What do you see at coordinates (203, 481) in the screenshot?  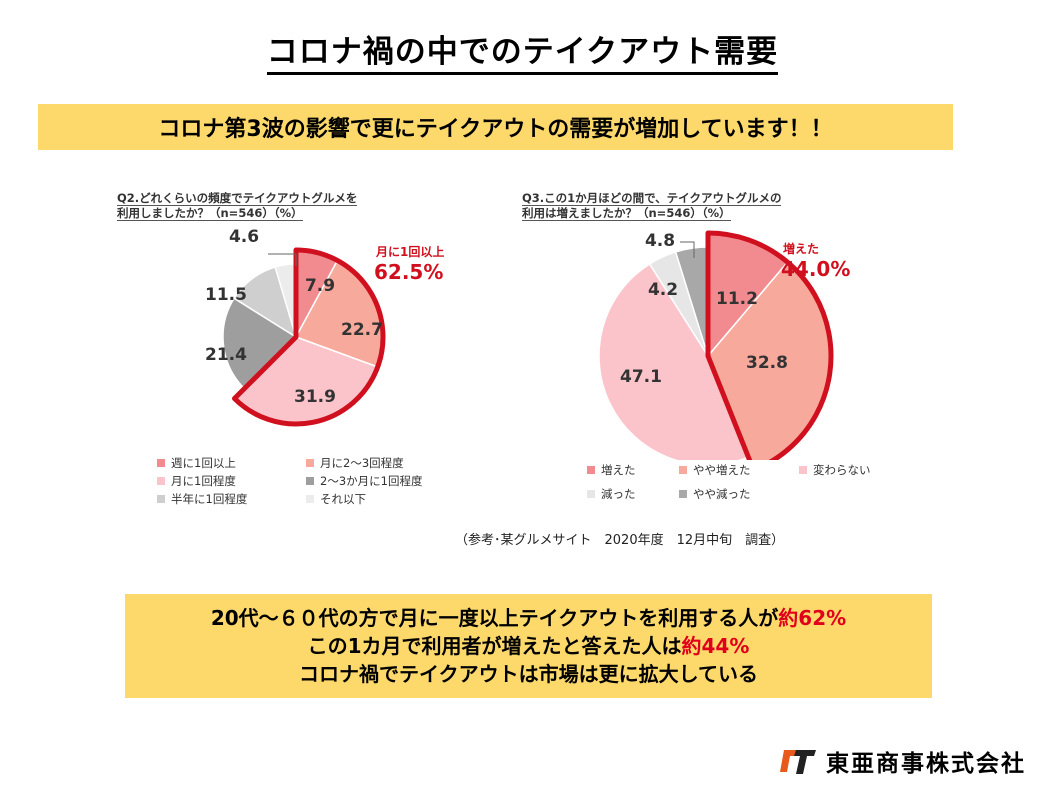 I see `legend-label: 月に1回程度` at bounding box center [203, 481].